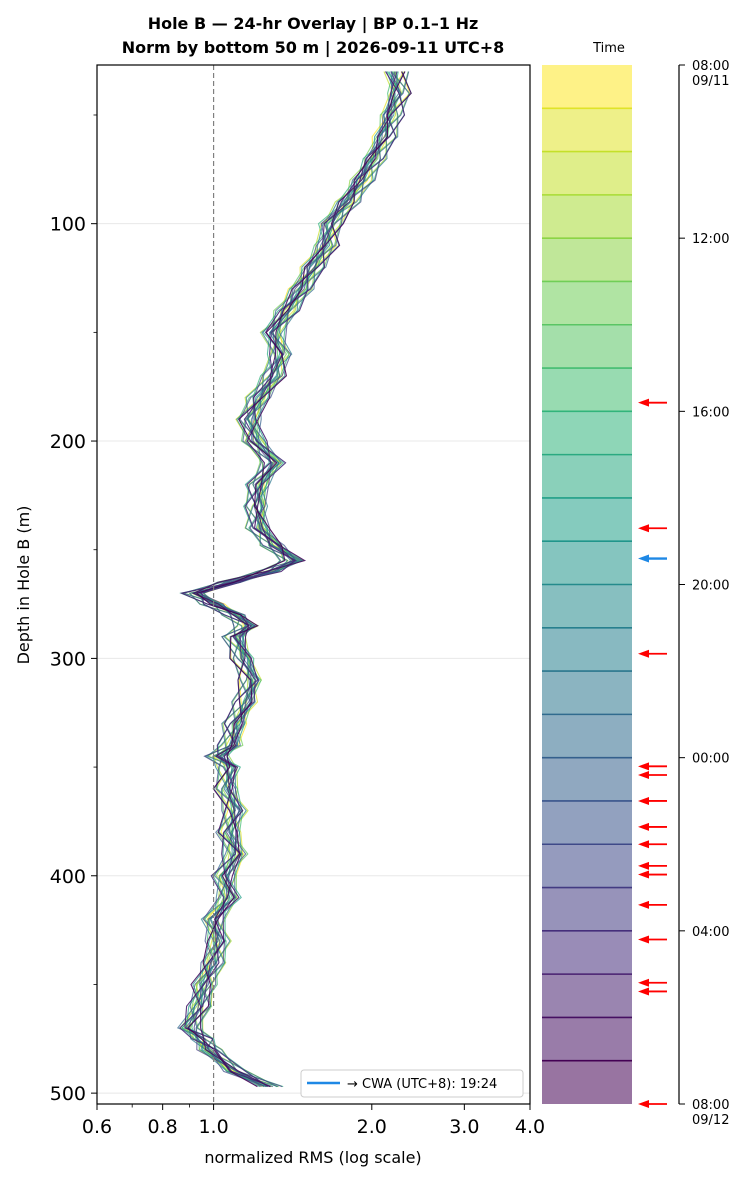  I want to click on y-tick-label-0: 100, so click(68, 225).